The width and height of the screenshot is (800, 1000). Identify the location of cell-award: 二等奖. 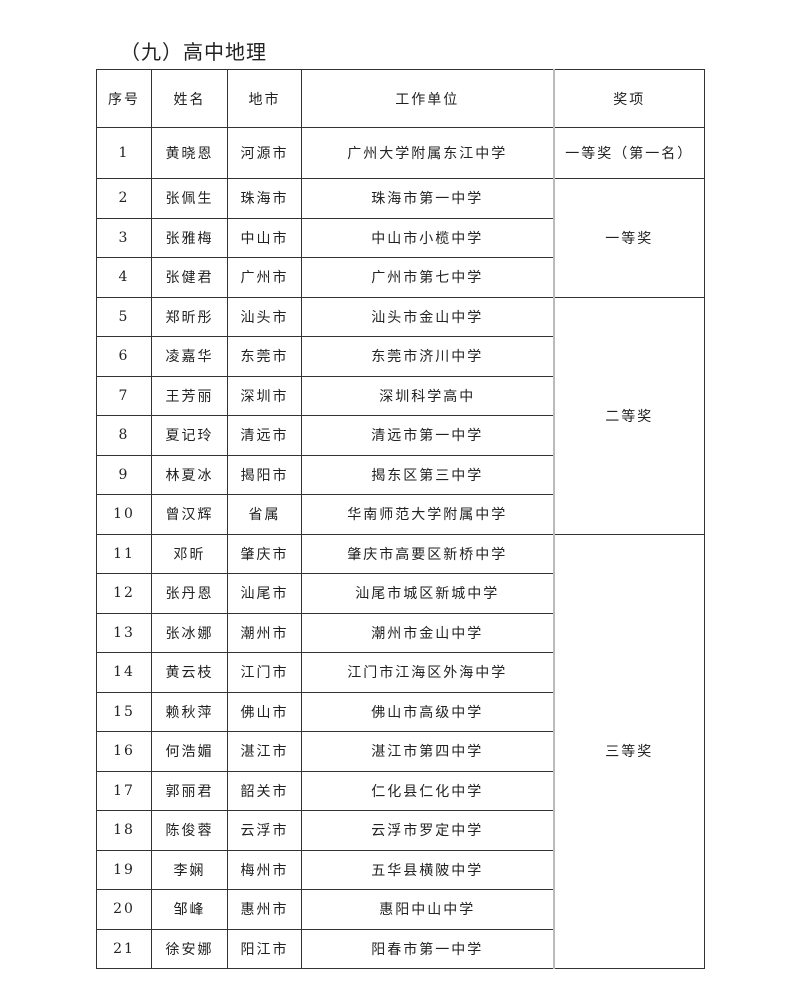
(628, 415).